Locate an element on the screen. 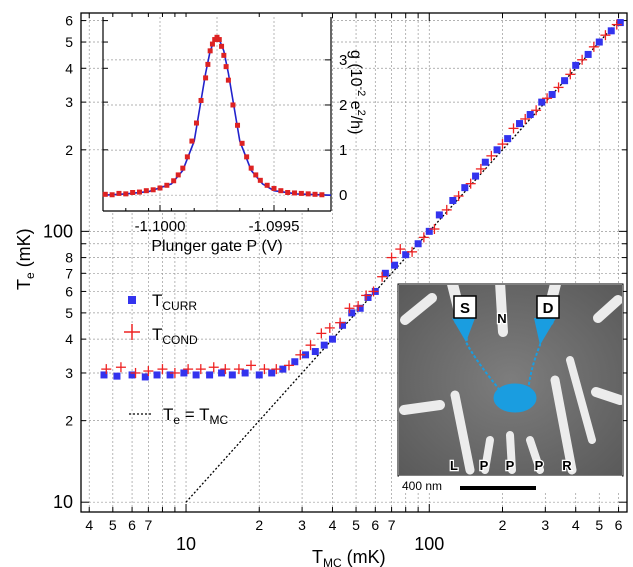  label-r: R is located at coordinates (567, 465).